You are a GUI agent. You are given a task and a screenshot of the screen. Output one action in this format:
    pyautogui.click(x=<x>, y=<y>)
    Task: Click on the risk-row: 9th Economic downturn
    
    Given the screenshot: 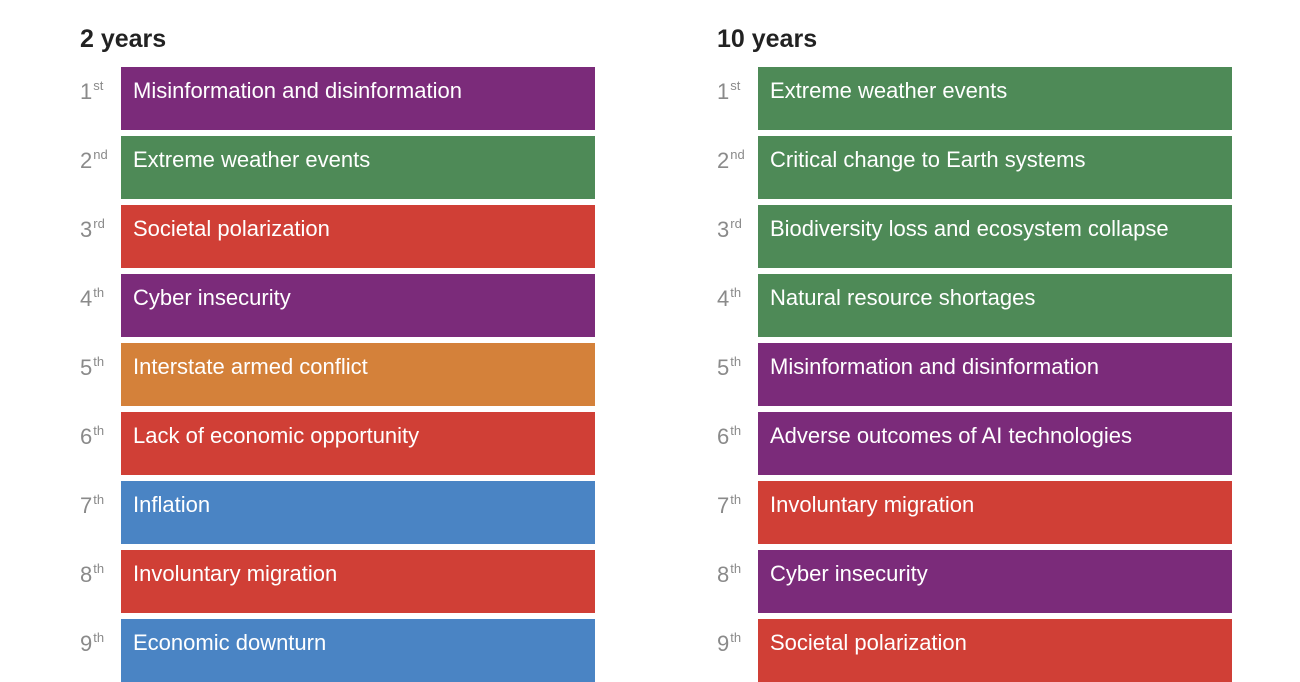 What is the action you would take?
    pyautogui.click(x=340, y=650)
    